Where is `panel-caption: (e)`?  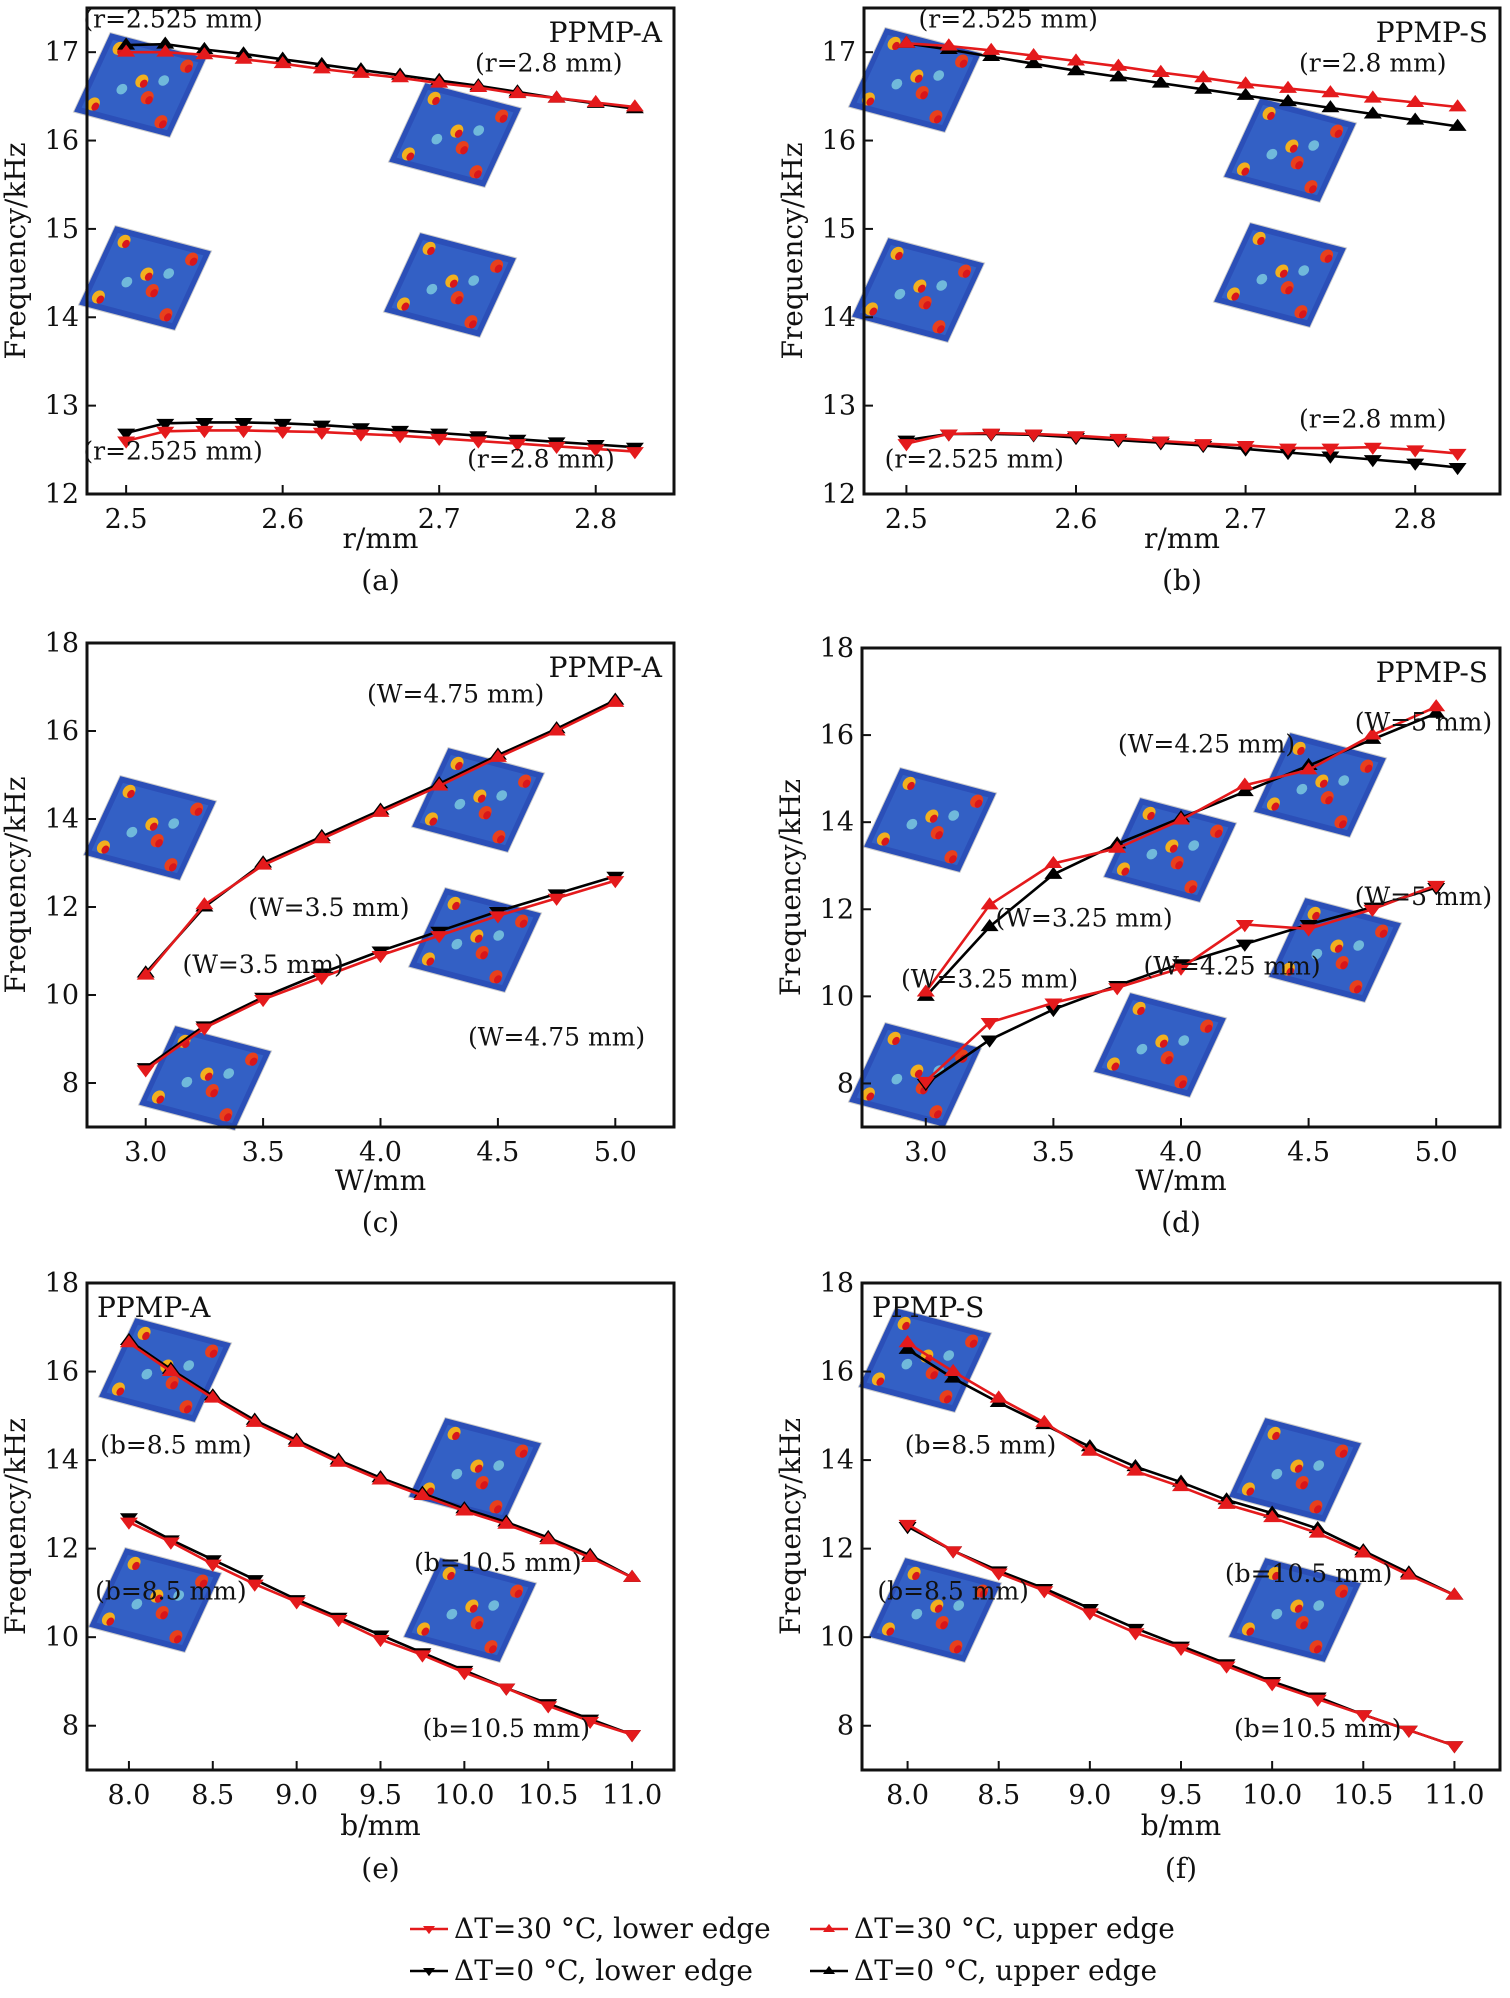
panel-caption: (e) is located at coordinates (380, 1868).